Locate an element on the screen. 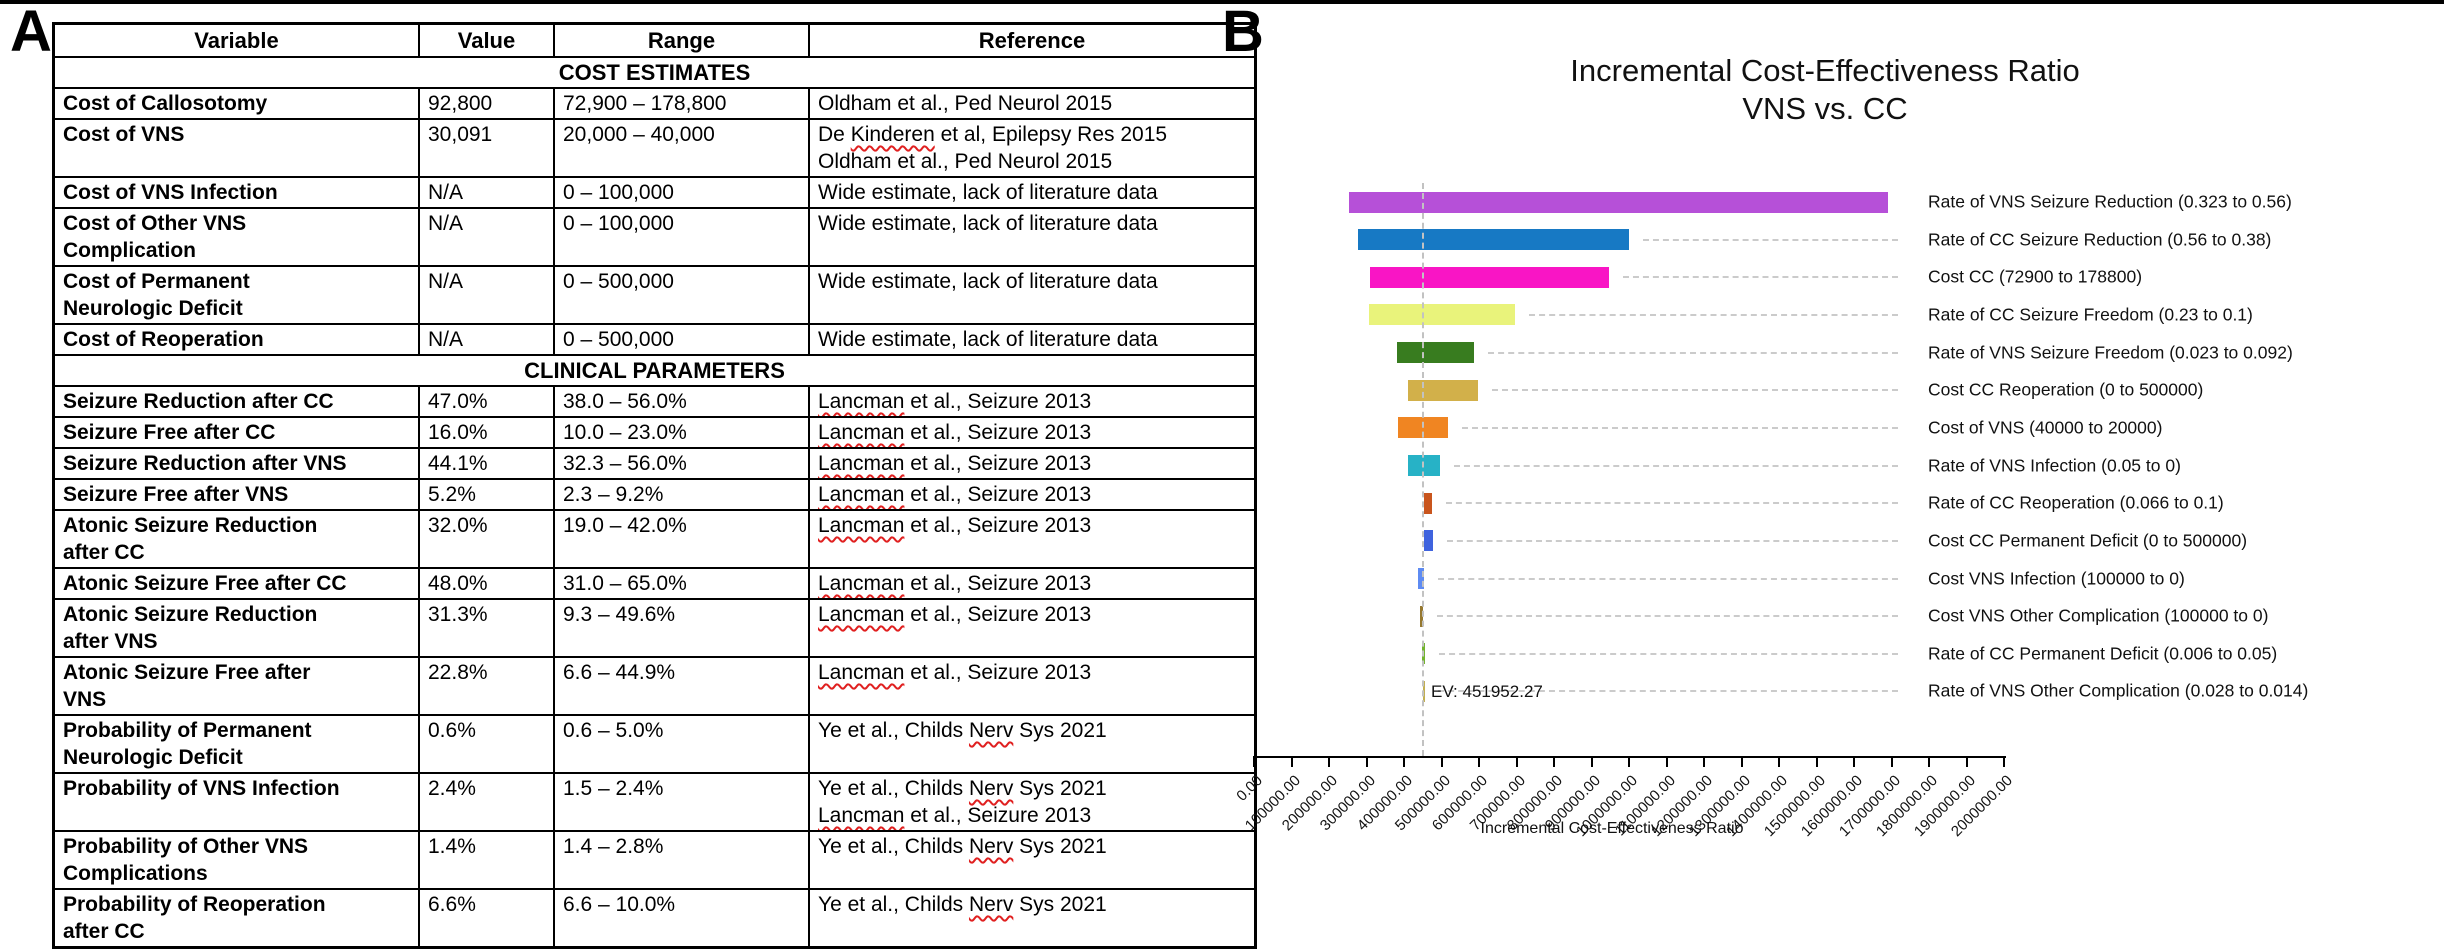 The height and width of the screenshot is (949, 2444). column-header-variable: Variable is located at coordinates (236, 40).